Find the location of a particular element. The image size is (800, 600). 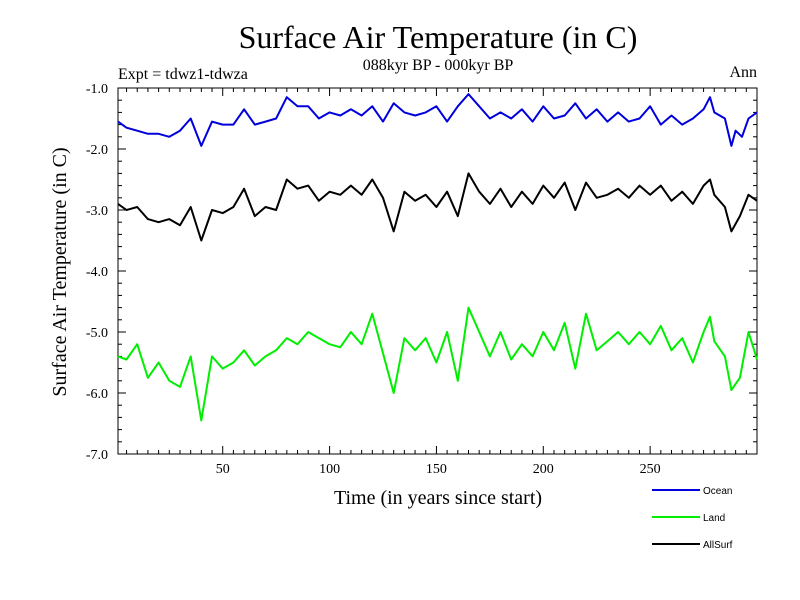

legend-label: Ocean is located at coordinates (717, 491).